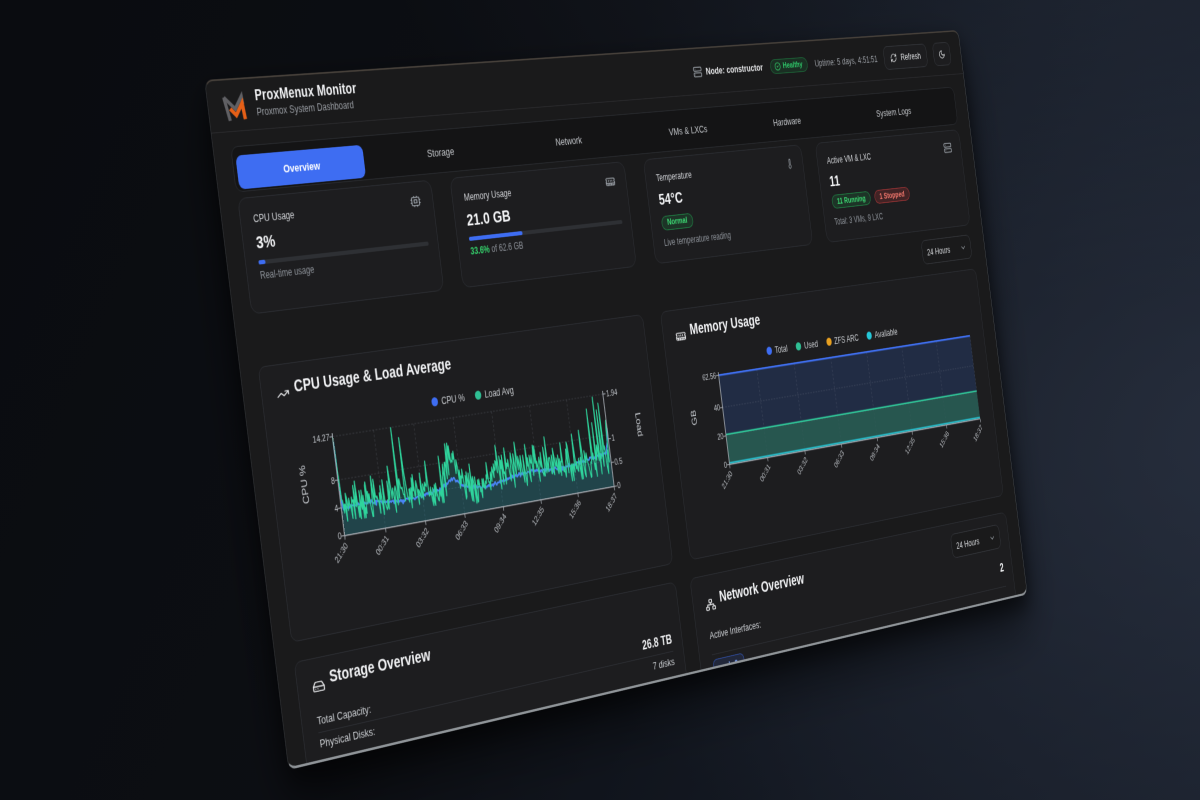  I want to click on svg-text: 20, so click(720, 436).